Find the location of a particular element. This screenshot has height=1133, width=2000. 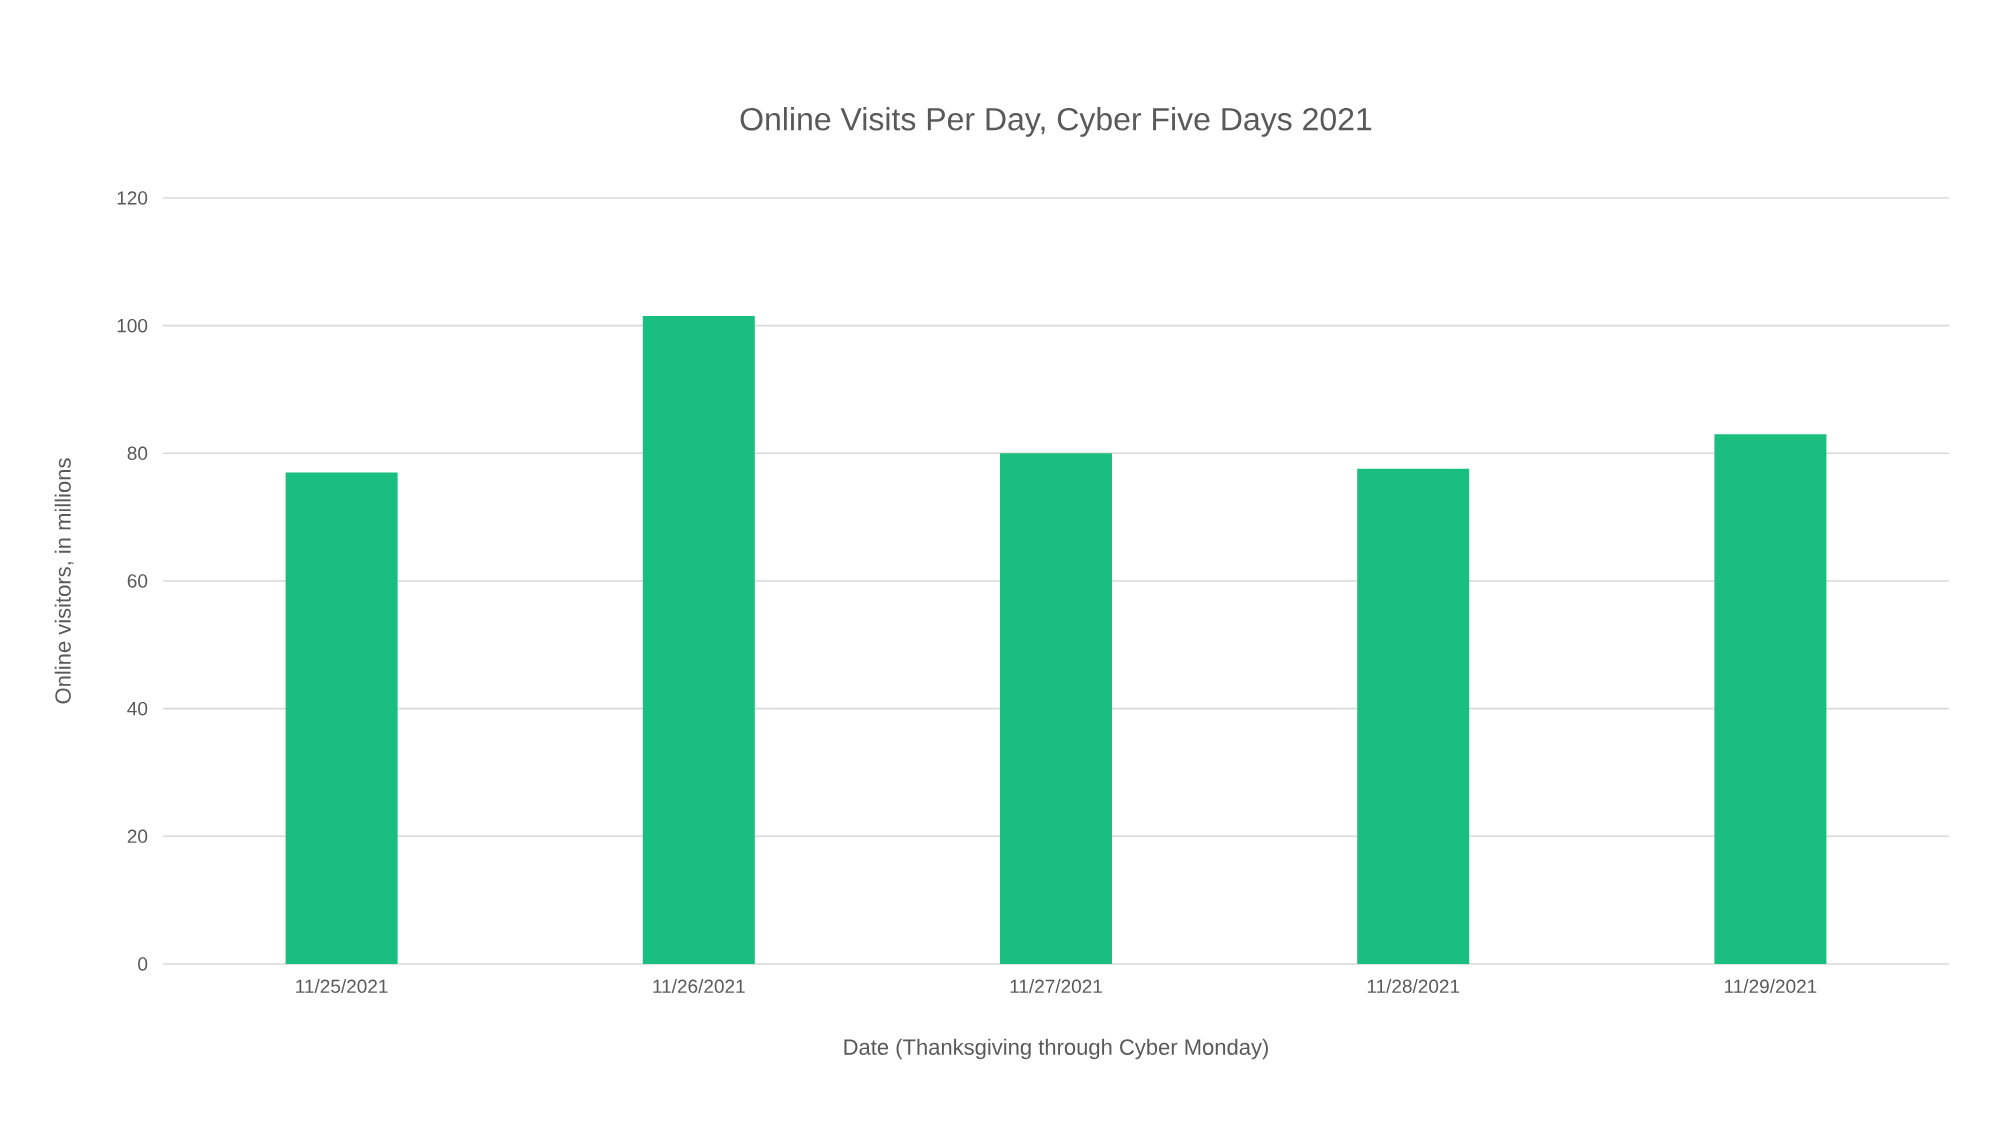

x-tick-label: 11/25/2021 is located at coordinates (342, 986).